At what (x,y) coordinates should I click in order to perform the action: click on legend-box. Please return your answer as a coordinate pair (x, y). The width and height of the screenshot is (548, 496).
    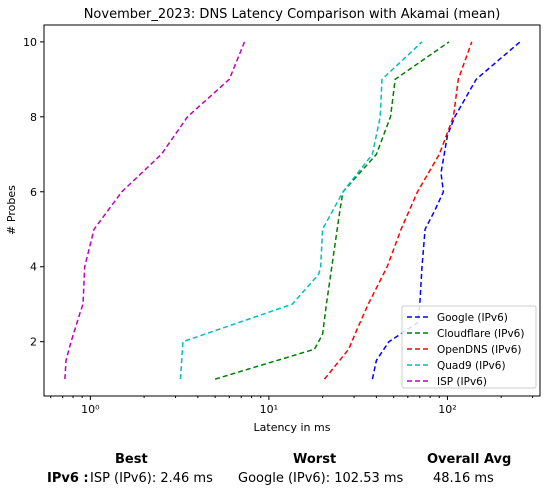
    Looking at the image, I should click on (469, 347).